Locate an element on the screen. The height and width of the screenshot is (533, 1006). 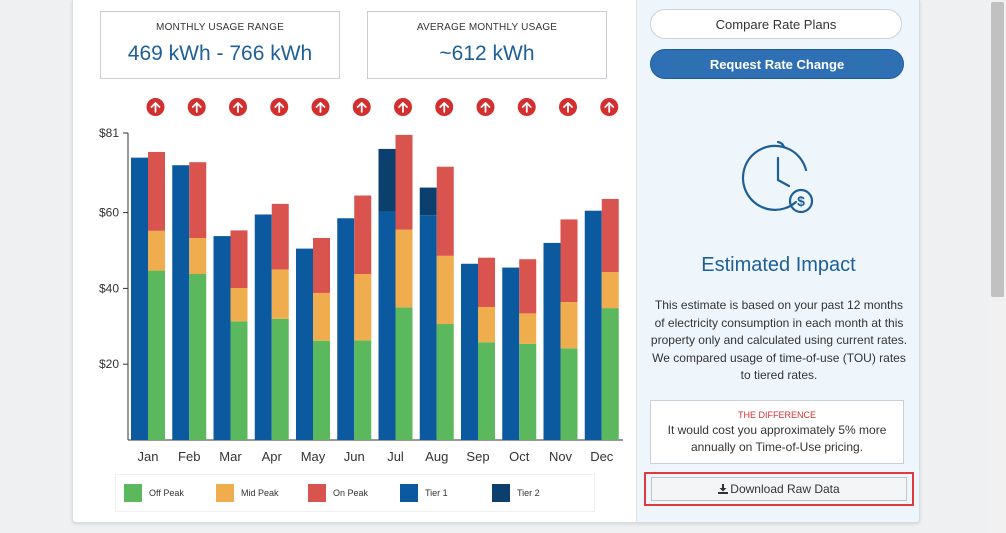
x-tick-label: Jan is located at coordinates (148, 456).